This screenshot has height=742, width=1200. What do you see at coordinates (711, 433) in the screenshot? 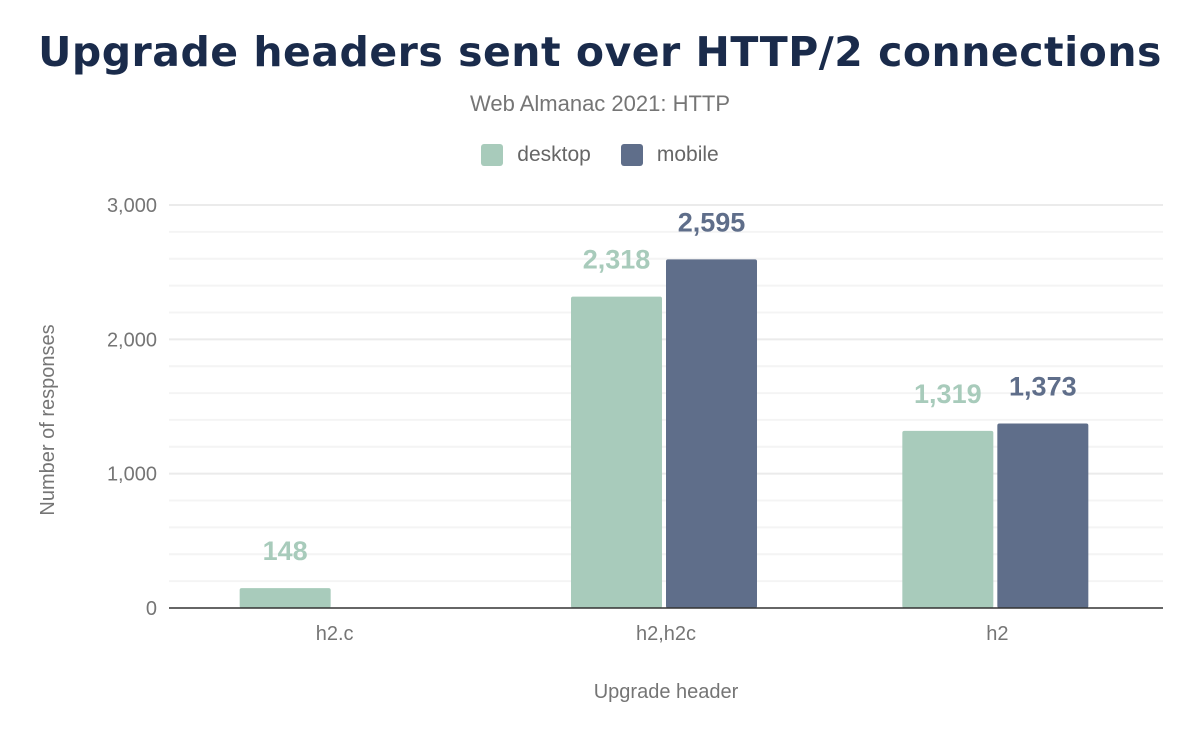
I see `bar-mobile-h2,h2c` at bounding box center [711, 433].